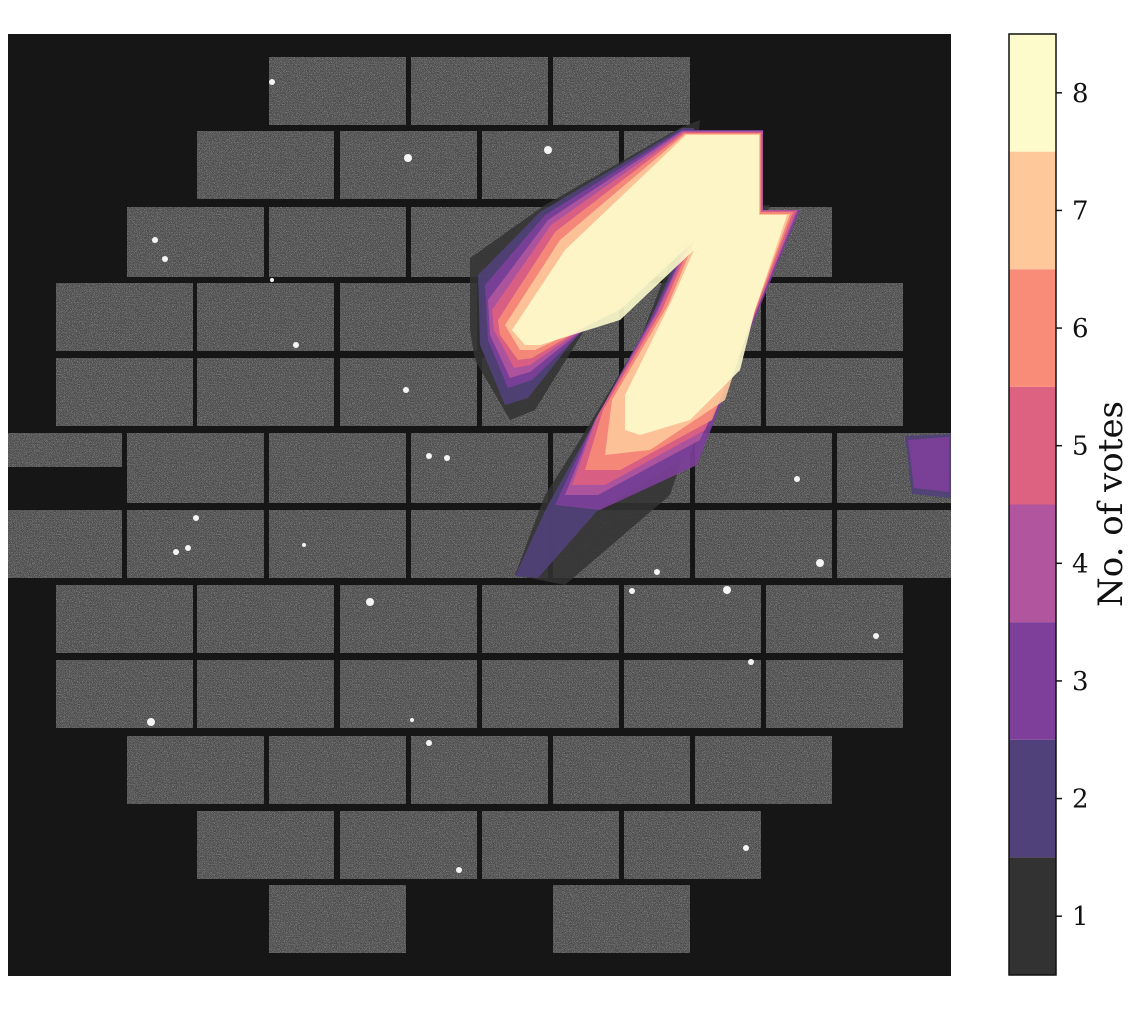 This screenshot has width=1132, height=1010. I want to click on colorbar-tick-label: 4, so click(1080, 564).